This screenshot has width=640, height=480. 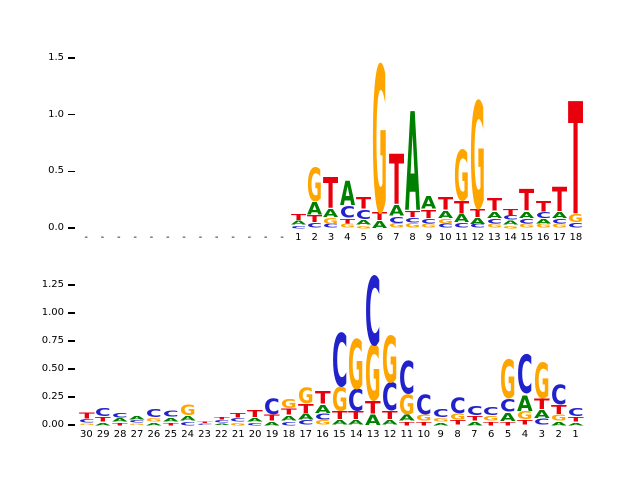 What do you see at coordinates (429, 237) in the screenshot?
I see `x-tick-label: 9` at bounding box center [429, 237].